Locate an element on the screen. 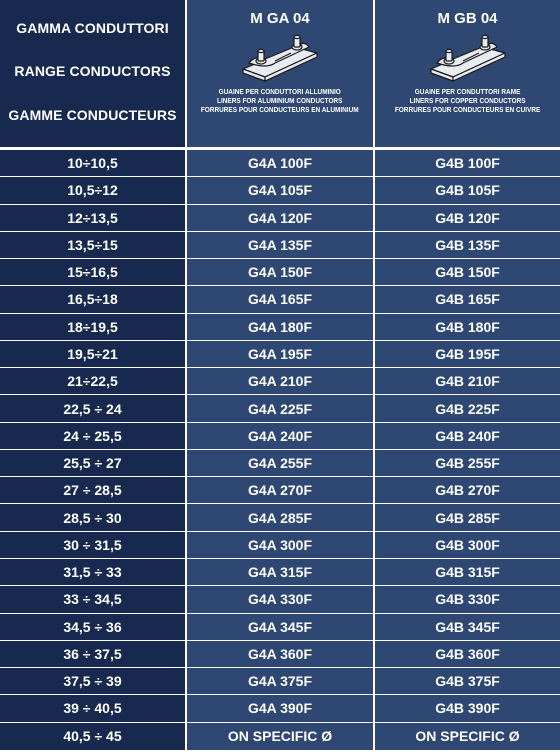 The width and height of the screenshot is (560, 755). mga04-code-cell: G4A 105F is located at coordinates (280, 191).